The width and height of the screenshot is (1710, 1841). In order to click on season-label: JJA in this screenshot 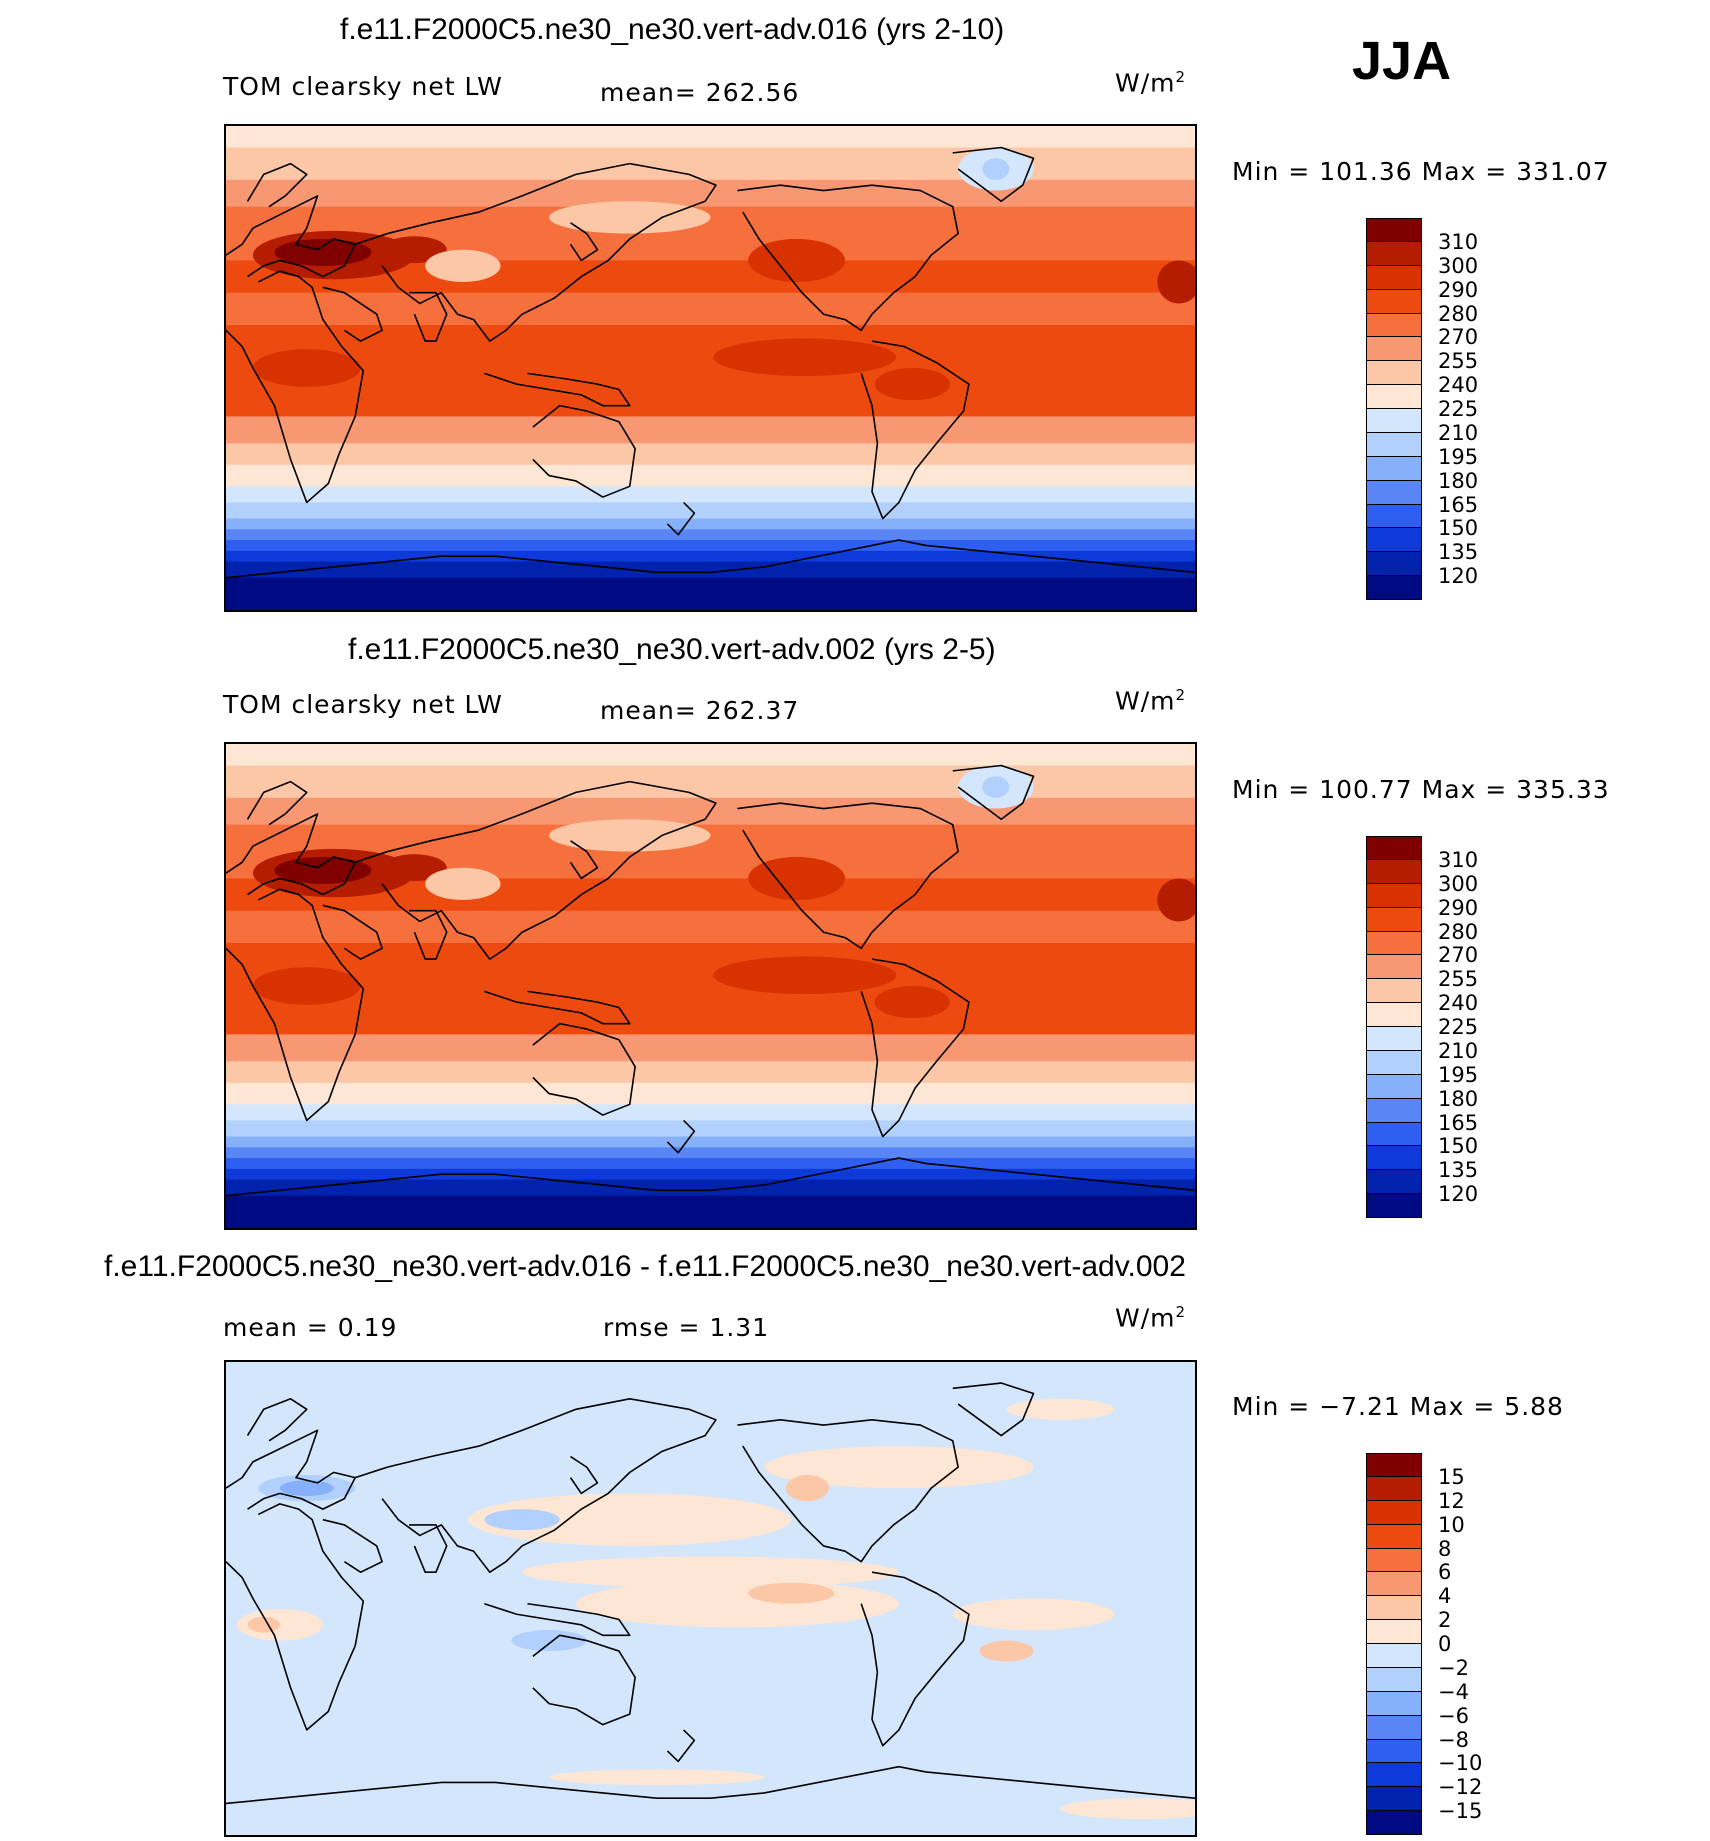, I will do `click(1402, 61)`.